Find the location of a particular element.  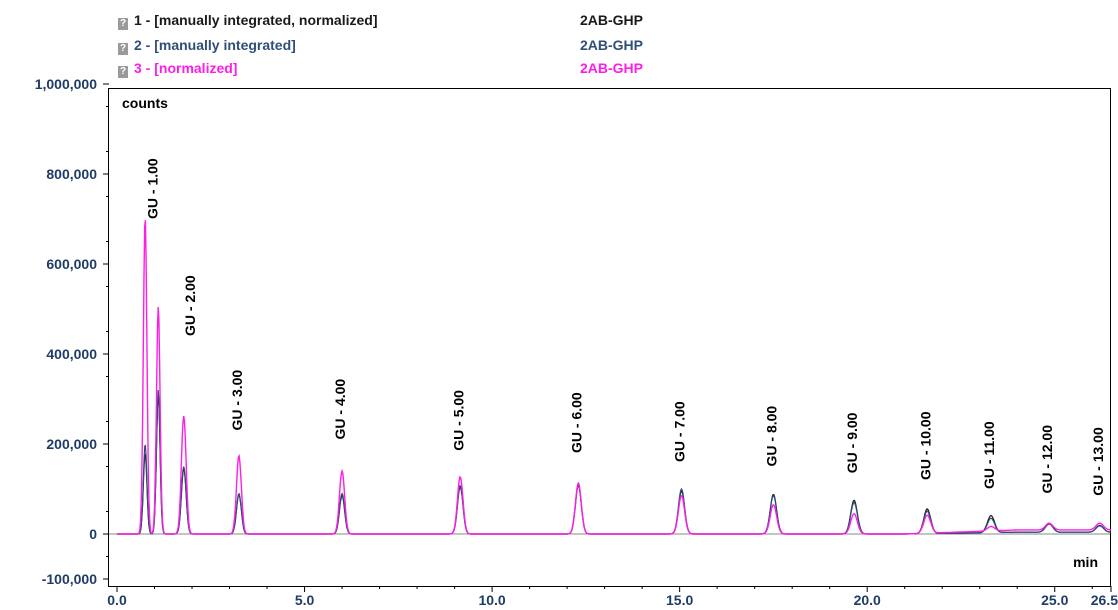

peak-label: GU - 2.00 is located at coordinates (190, 305).